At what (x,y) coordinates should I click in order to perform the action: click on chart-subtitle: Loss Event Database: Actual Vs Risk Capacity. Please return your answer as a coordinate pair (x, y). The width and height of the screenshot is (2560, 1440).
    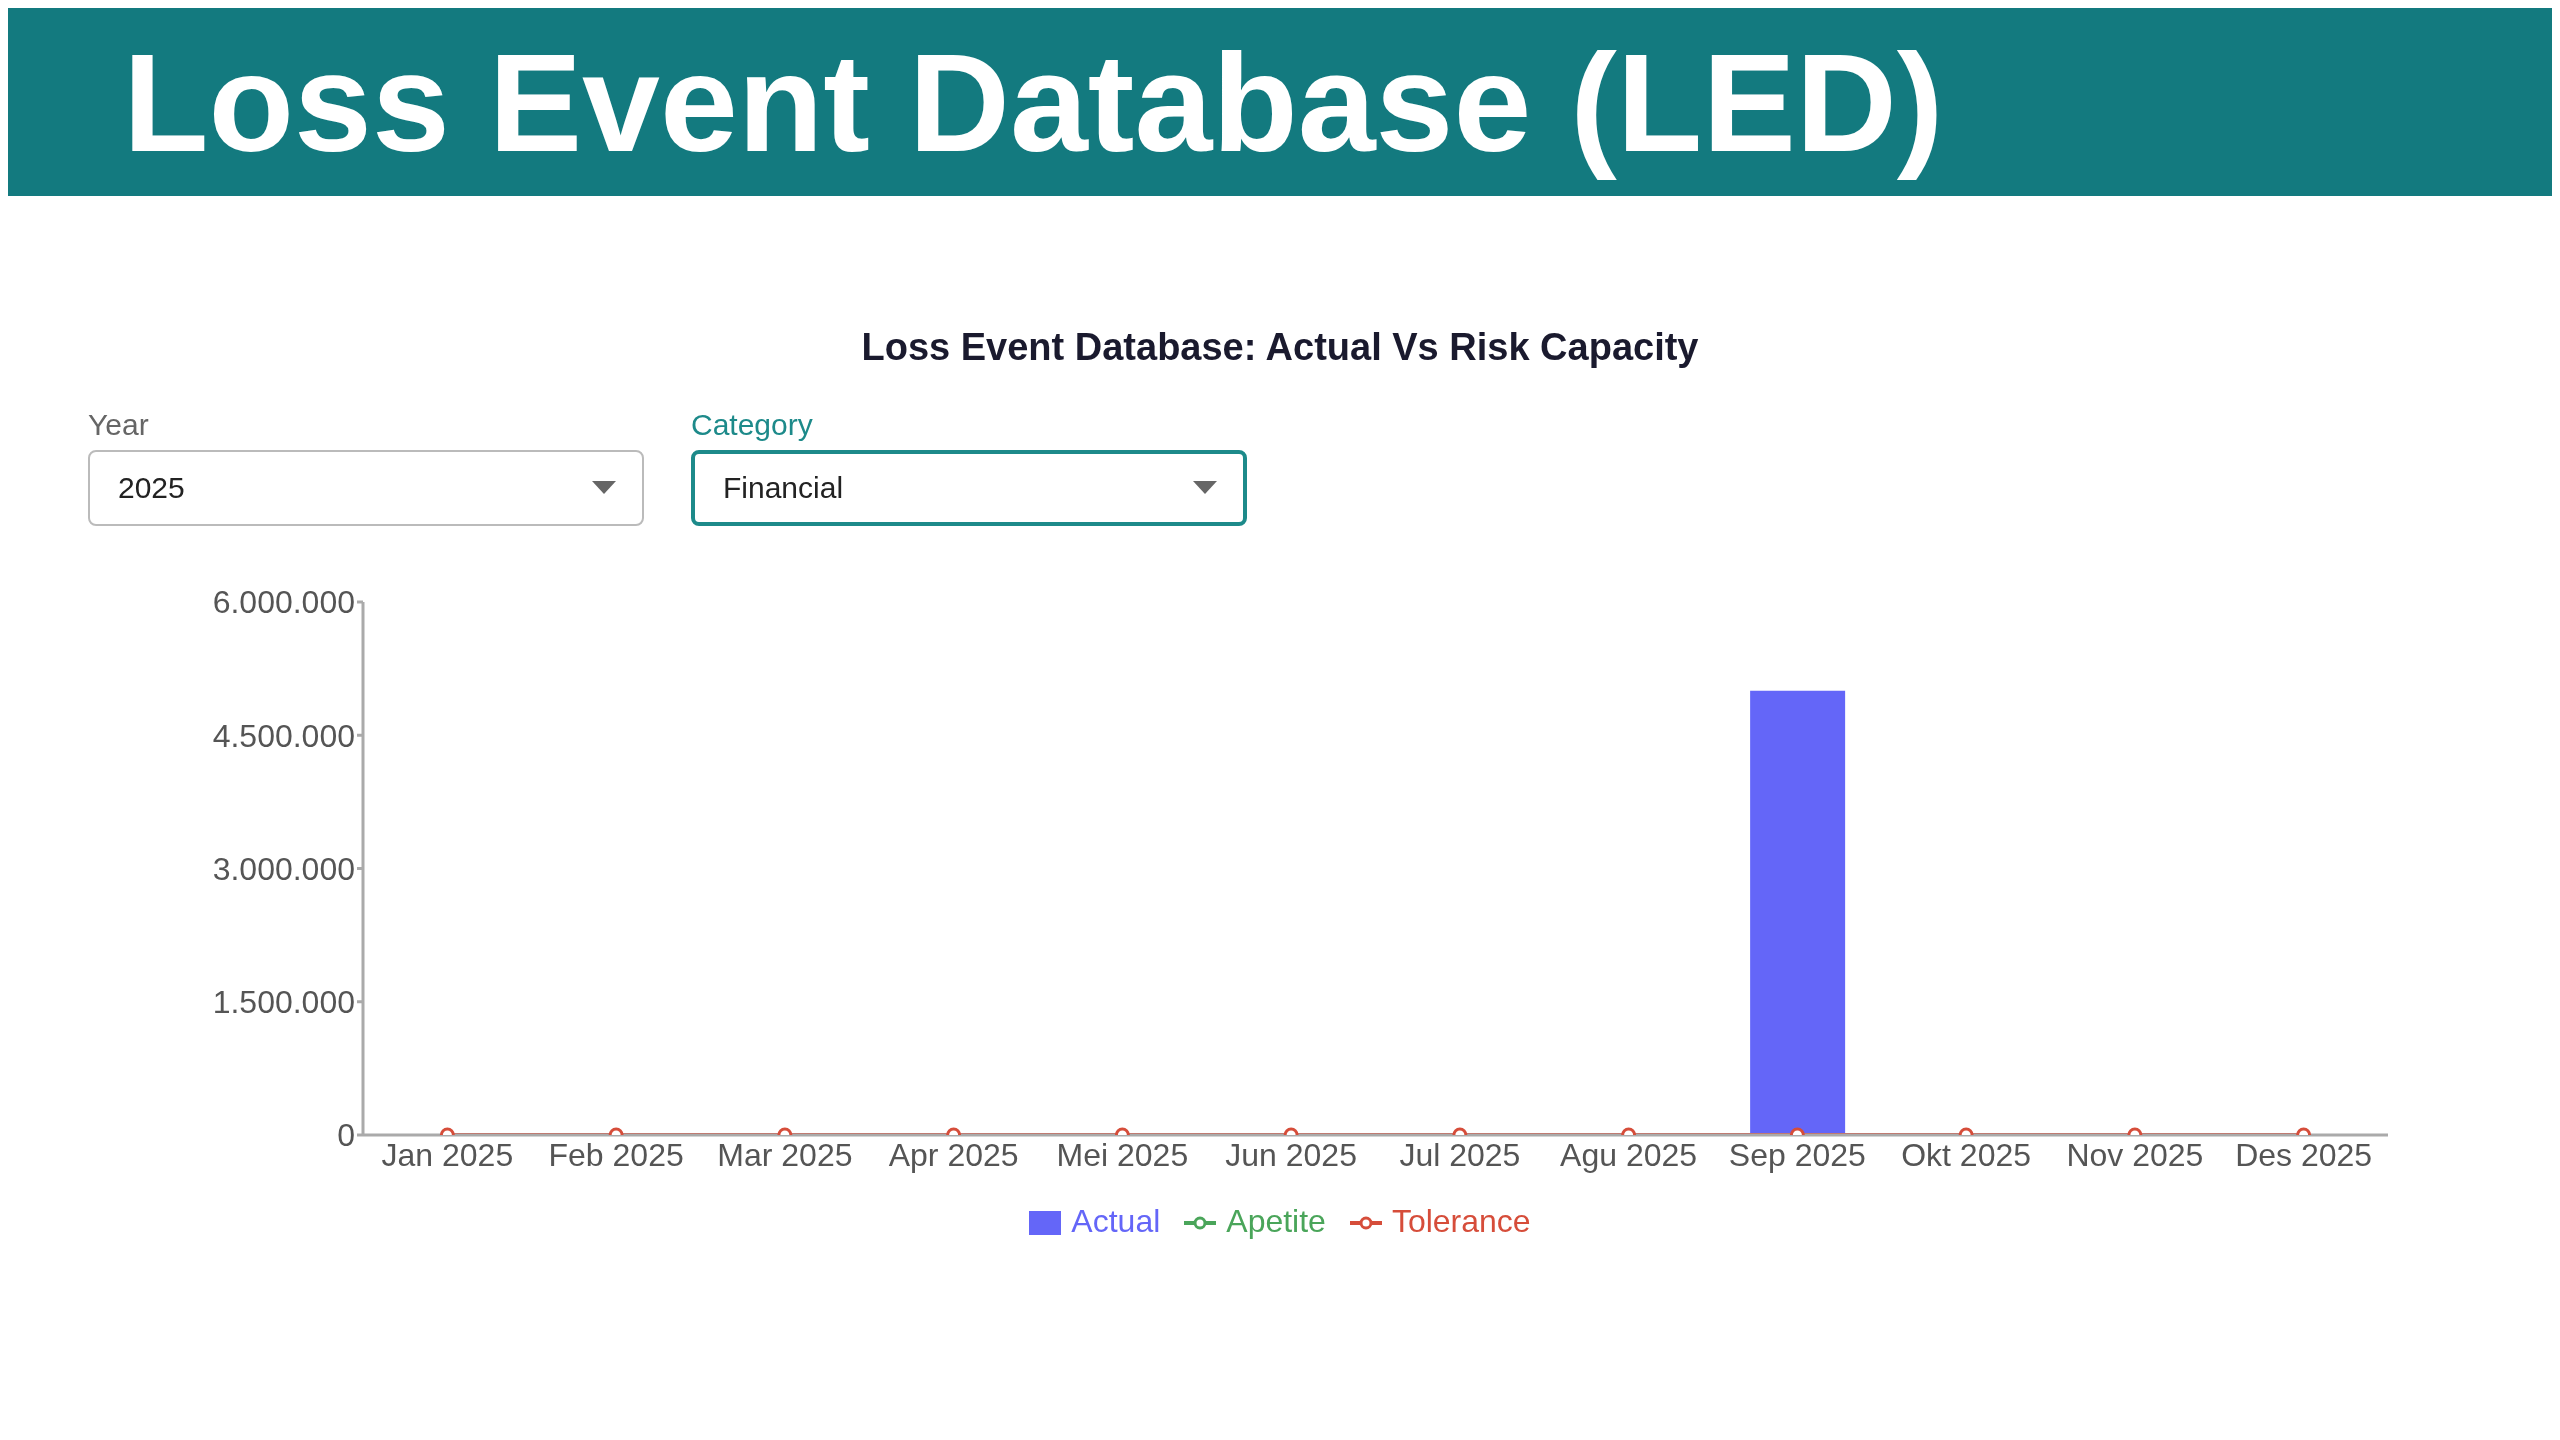
    Looking at the image, I should click on (1280, 347).